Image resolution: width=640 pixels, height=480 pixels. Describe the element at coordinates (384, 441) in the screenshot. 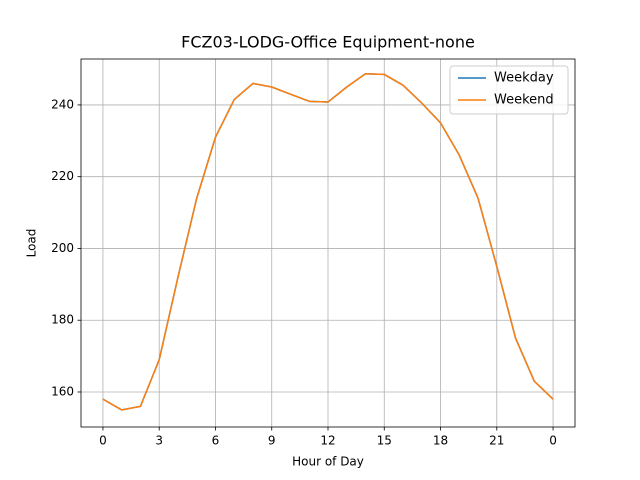

I see `x-tick-label: 15` at that location.